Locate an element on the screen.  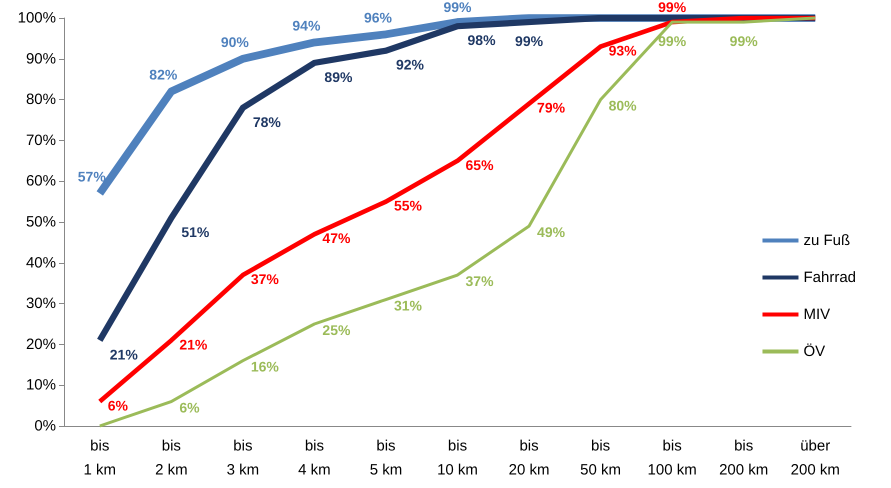
data-label: 49% is located at coordinates (551, 232).